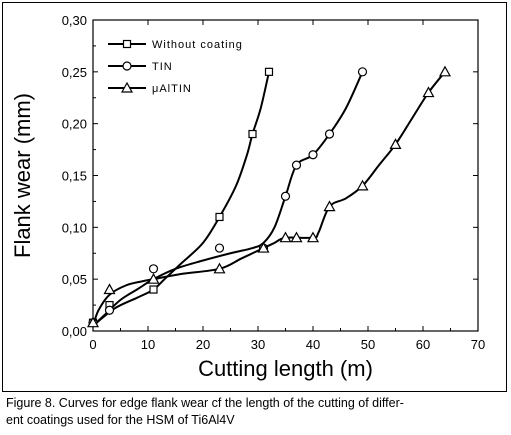 The image size is (511, 435). I want to click on y-tick-label: 0,10, so click(74, 227).